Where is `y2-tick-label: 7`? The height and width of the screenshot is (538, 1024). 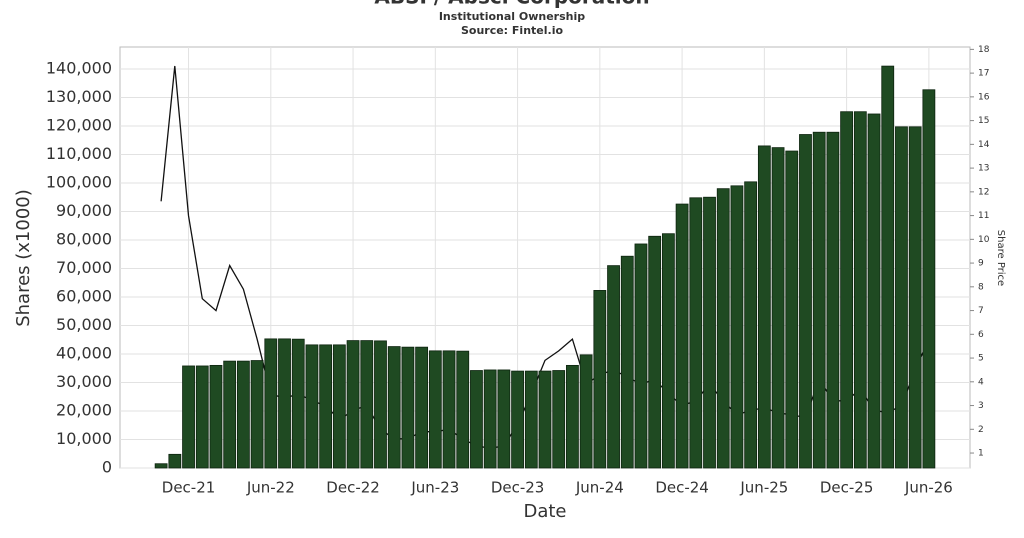
y2-tick-label: 7 is located at coordinates (981, 311).